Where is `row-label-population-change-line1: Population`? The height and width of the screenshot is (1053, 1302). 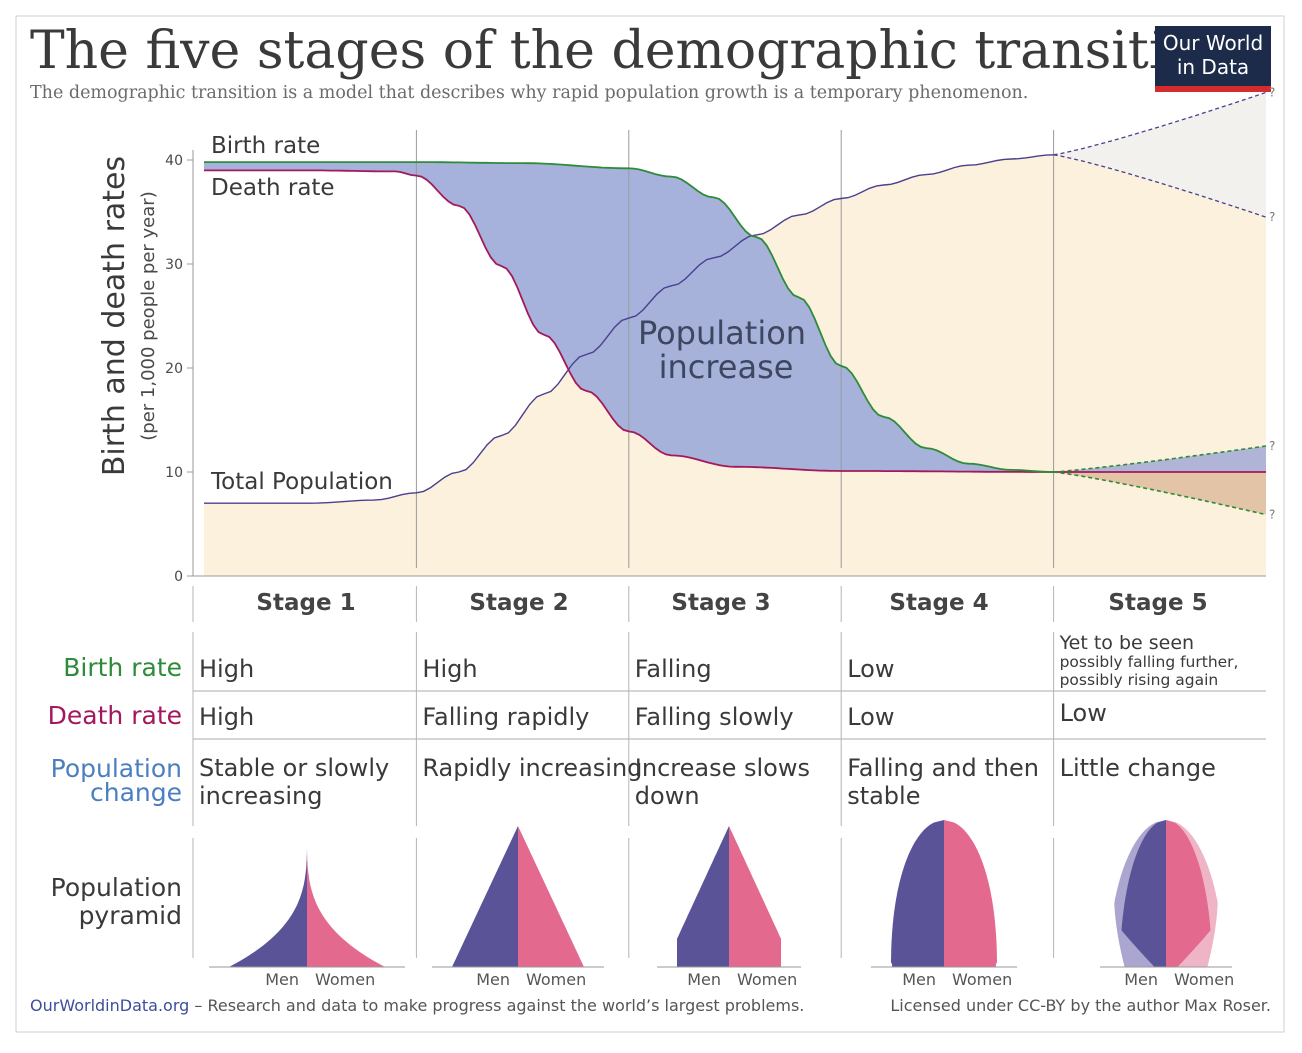
row-label-population-change-line1: Population is located at coordinates (116, 768).